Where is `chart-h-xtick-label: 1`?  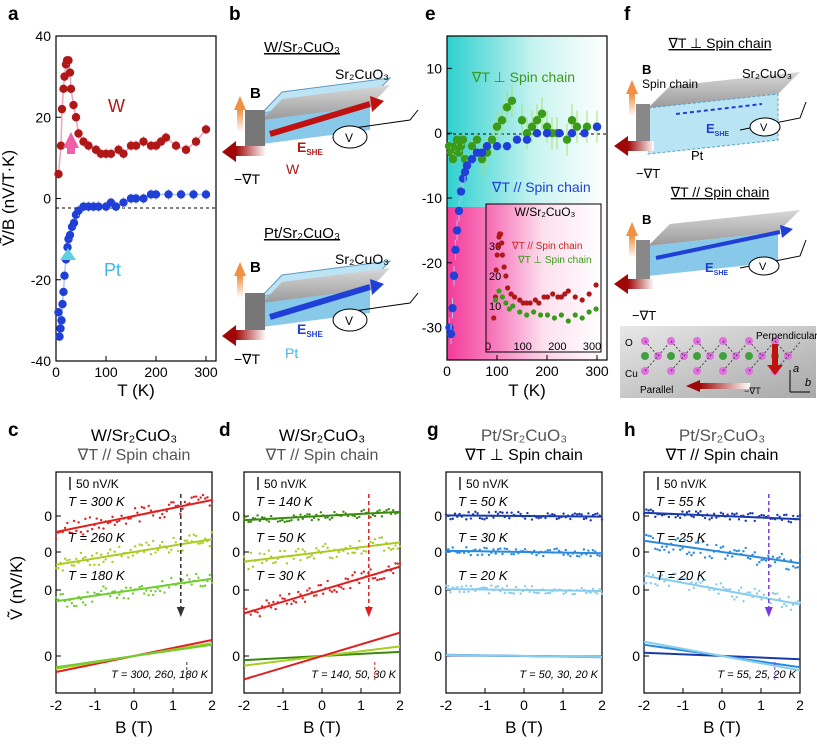 chart-h-xtick-label: 1 is located at coordinates (761, 705).